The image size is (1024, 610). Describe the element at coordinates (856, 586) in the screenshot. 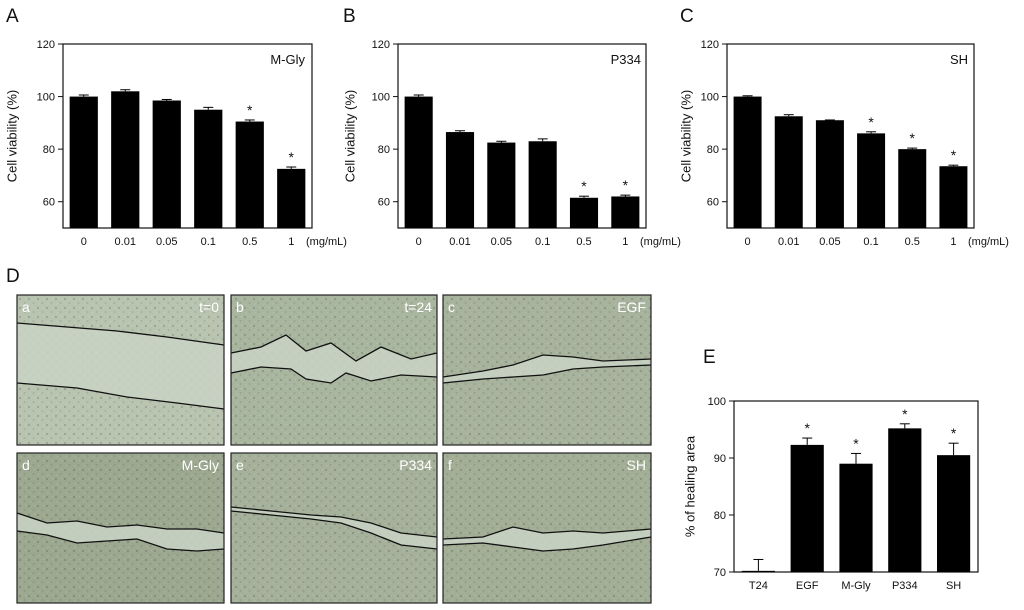

I see `x-tick-label: M-Gly` at that location.